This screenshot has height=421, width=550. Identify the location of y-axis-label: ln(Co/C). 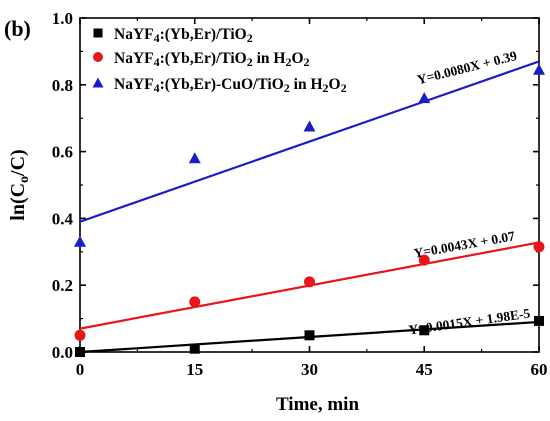
(19, 184).